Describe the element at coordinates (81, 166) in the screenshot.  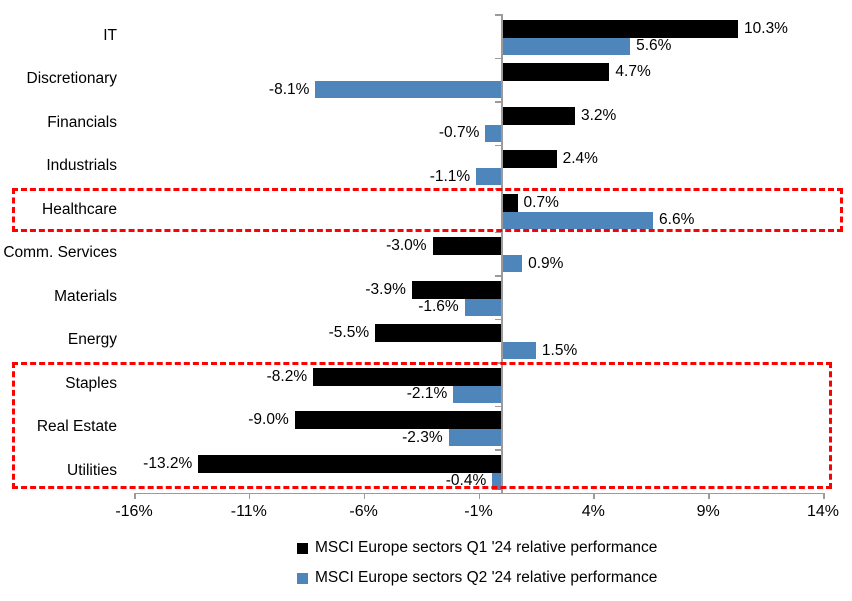
I see `category-label: Industrials` at that location.